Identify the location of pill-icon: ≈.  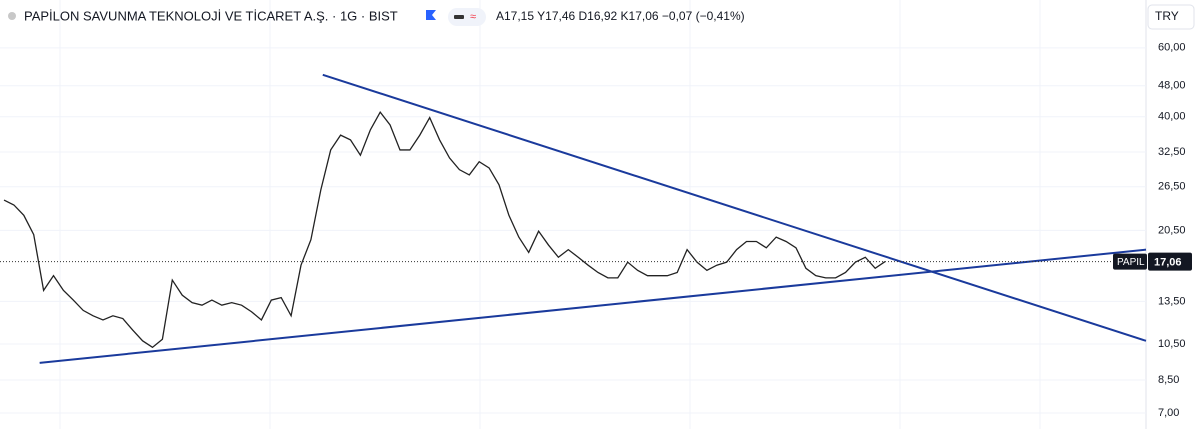
(473, 17).